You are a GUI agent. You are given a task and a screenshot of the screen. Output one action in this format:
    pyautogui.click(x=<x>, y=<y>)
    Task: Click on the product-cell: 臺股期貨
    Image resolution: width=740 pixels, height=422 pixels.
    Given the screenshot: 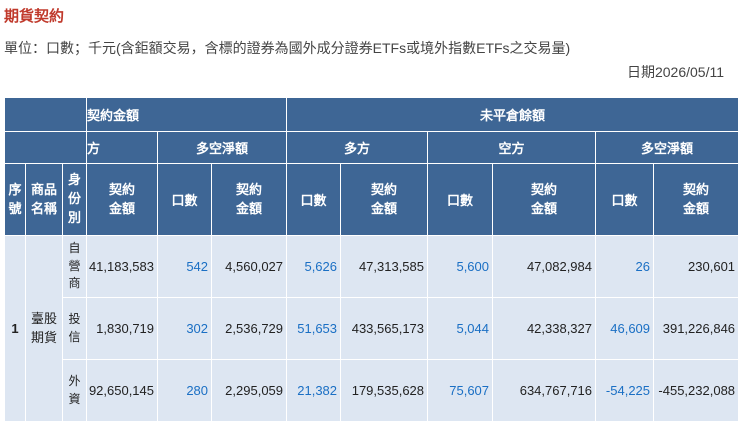 What is the action you would take?
    pyautogui.click(x=44, y=328)
    